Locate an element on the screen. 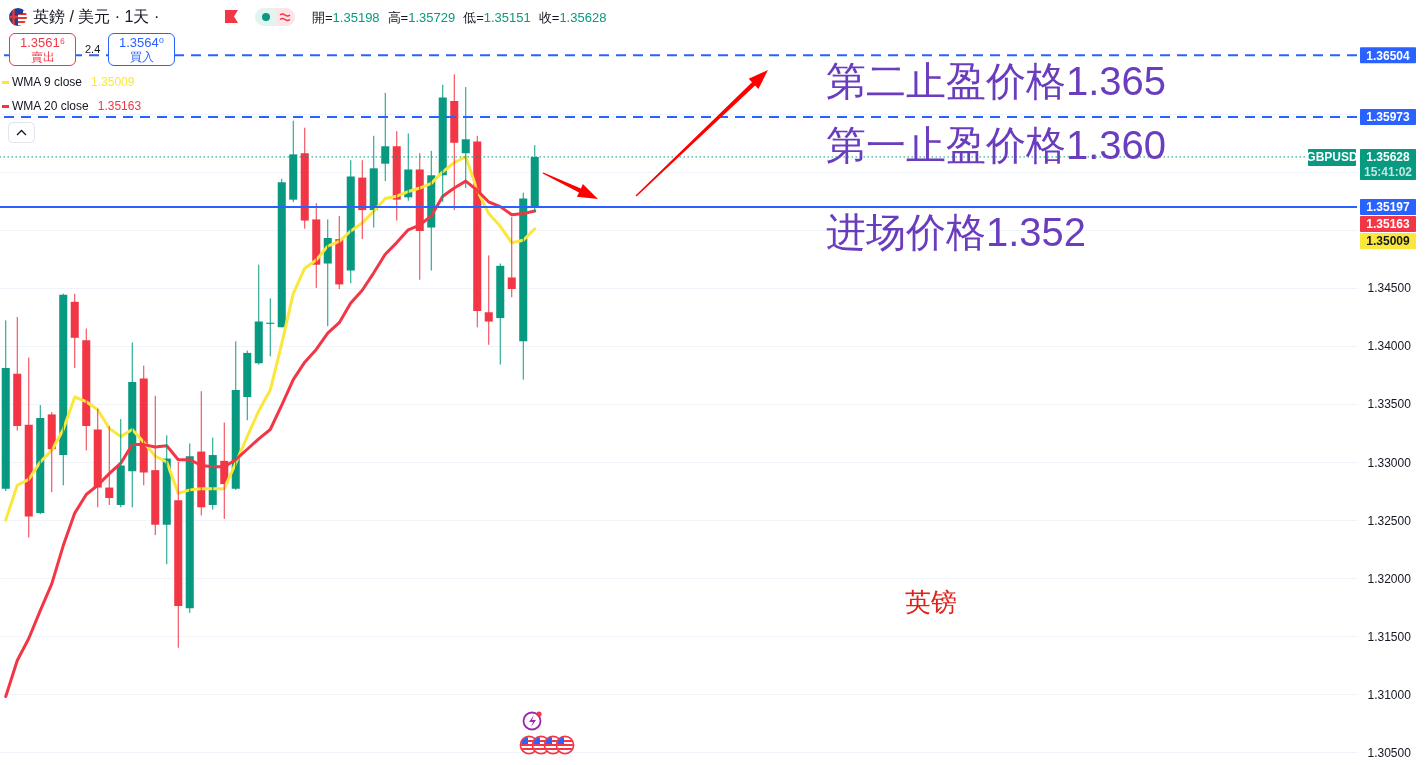 The height and width of the screenshot is (765, 1425). text: 1.35163 is located at coordinates (1388, 224).